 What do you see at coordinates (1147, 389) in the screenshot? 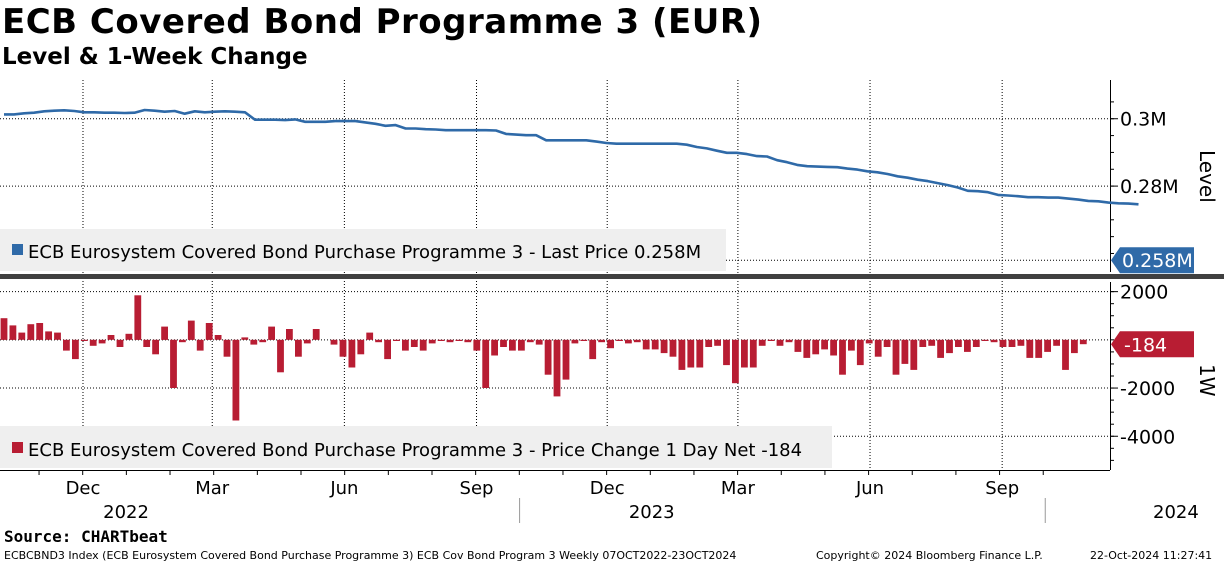
I see `y-tick-label-change: -2000` at bounding box center [1147, 389].